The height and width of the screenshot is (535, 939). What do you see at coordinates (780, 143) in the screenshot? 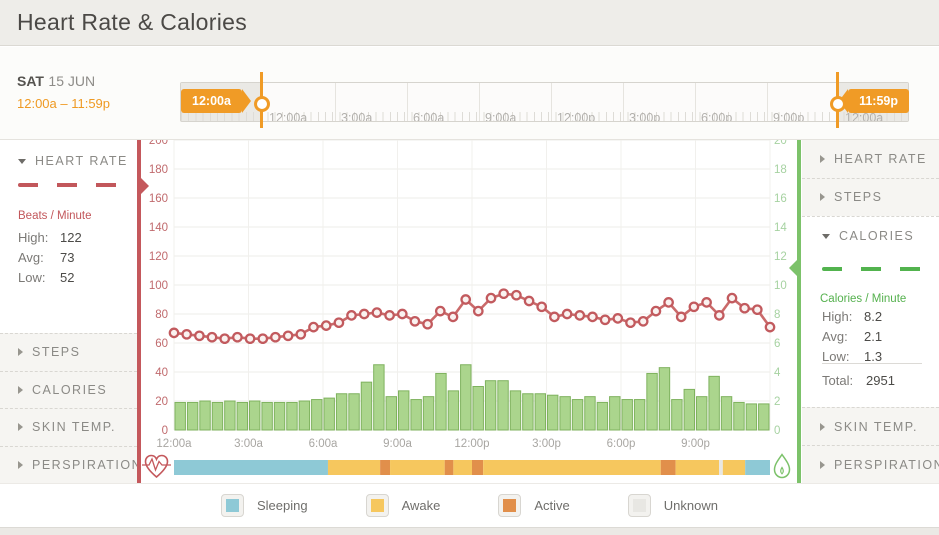
I see `svg-text: 20` at bounding box center [780, 143].